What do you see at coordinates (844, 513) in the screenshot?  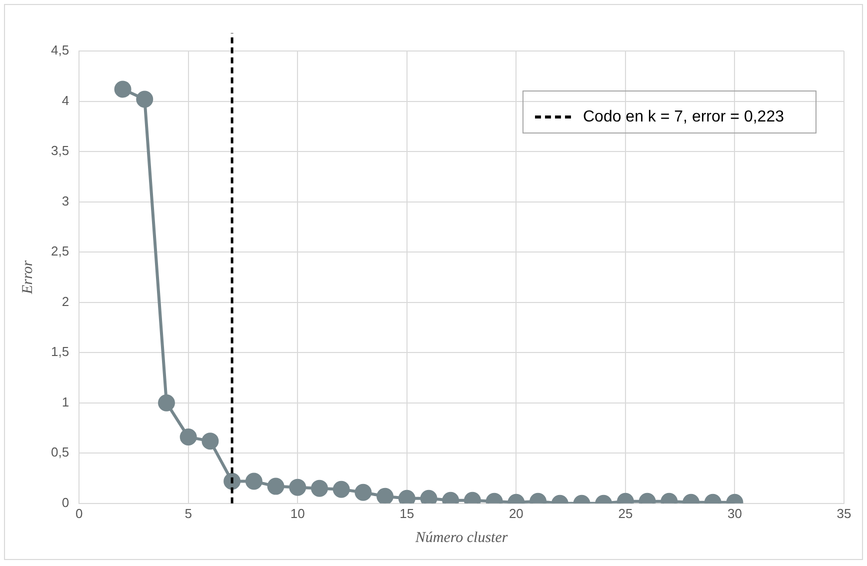 I see `x-tick-label: 35` at bounding box center [844, 513].